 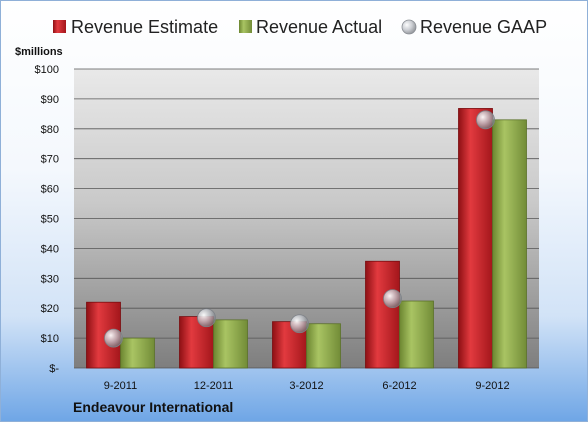 What do you see at coordinates (50, 309) in the screenshot?
I see `y-tick-label: $20` at bounding box center [50, 309].